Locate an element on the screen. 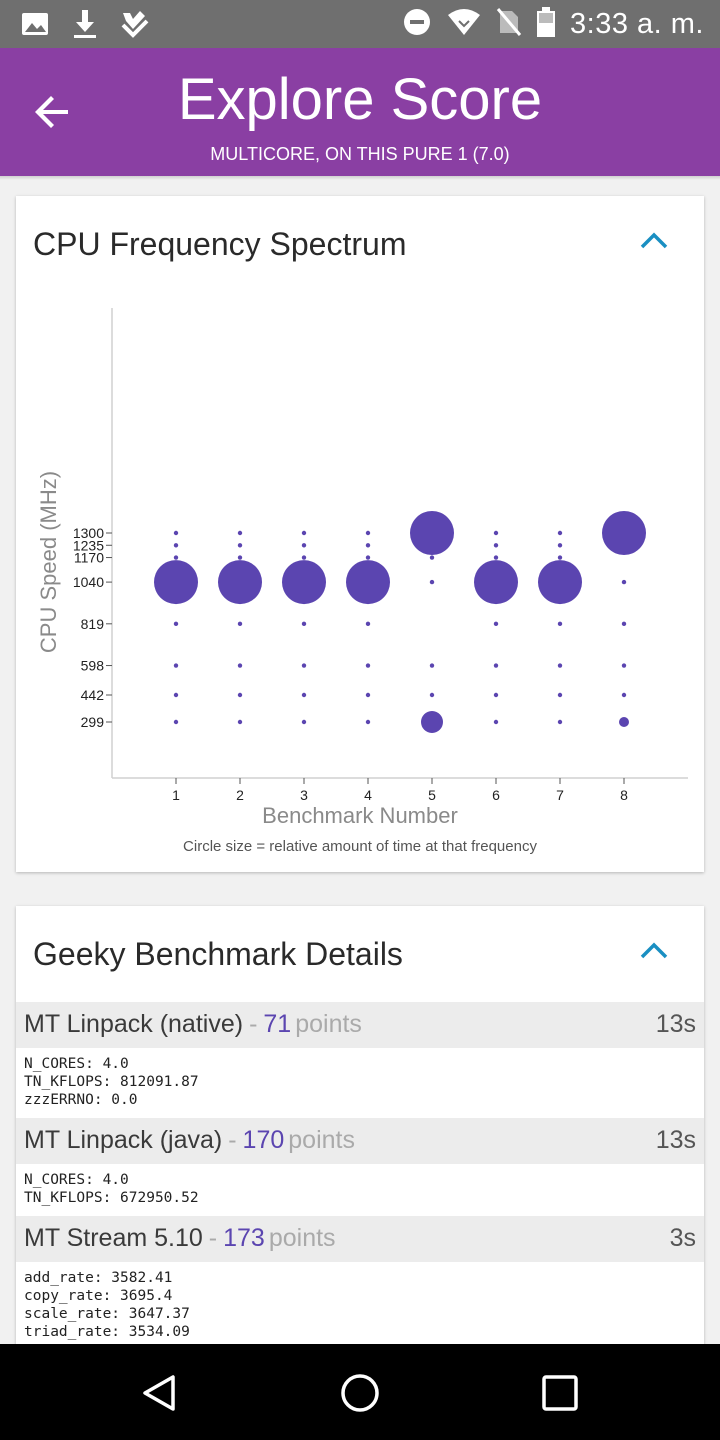  x-tick-label: 4 is located at coordinates (368, 795).